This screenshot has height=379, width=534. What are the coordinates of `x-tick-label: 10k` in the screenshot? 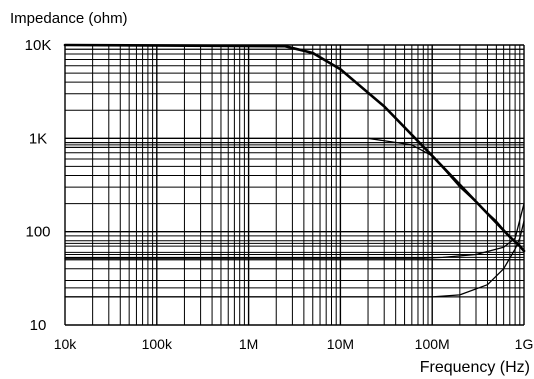 It's located at (66, 344).